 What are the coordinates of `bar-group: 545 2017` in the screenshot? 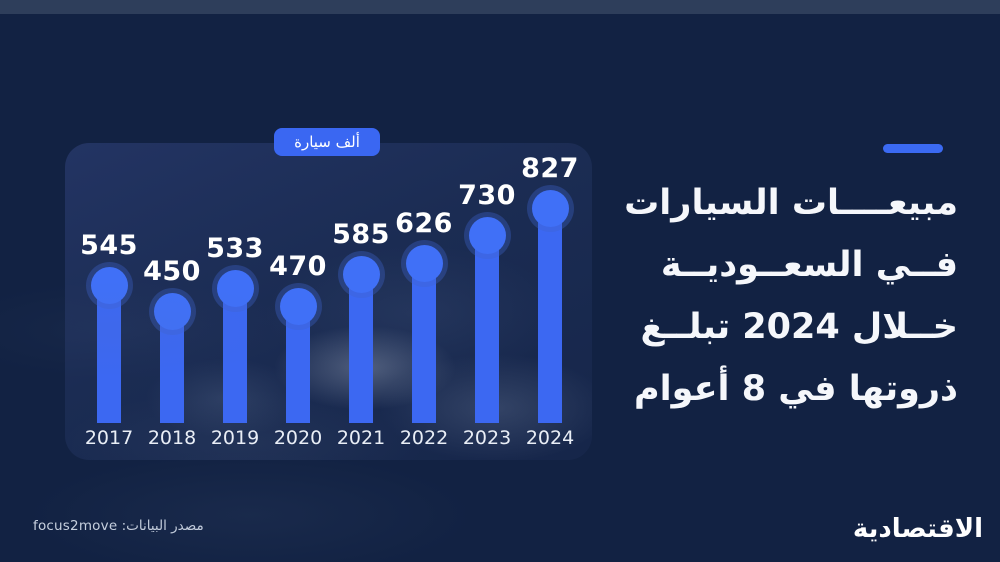 It's located at (109, 301).